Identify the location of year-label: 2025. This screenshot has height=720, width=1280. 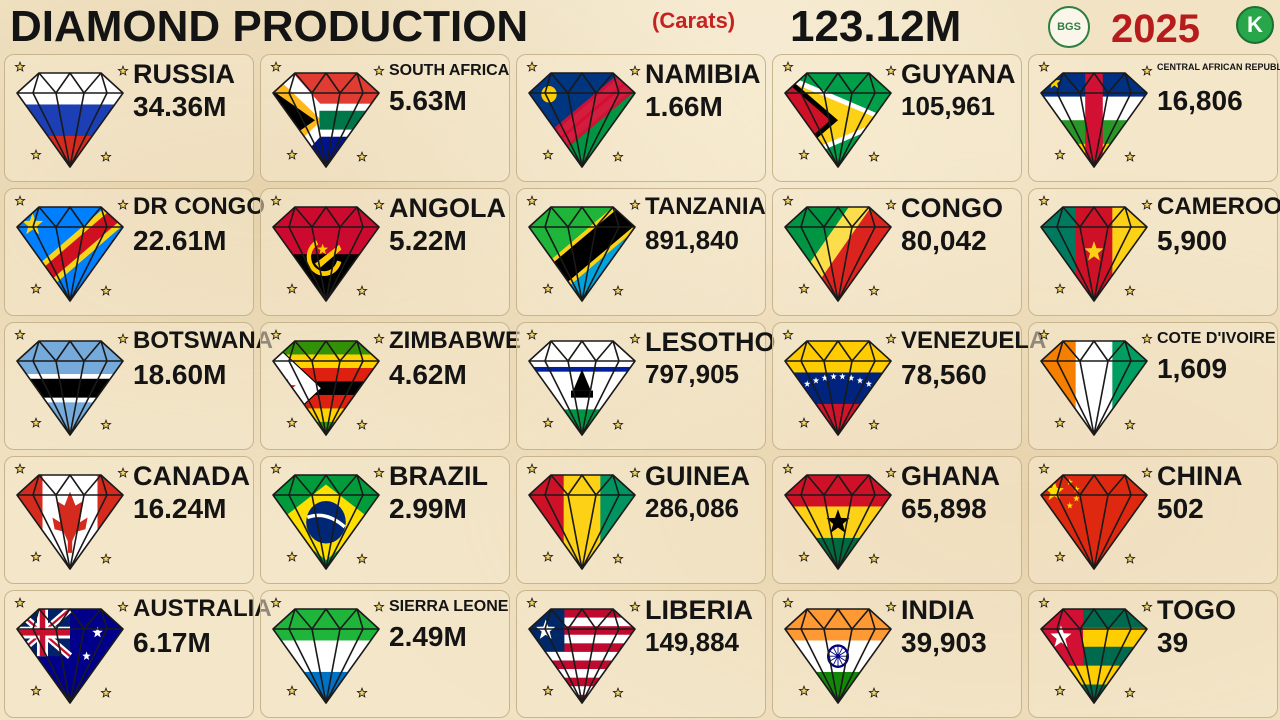
(1155, 29).